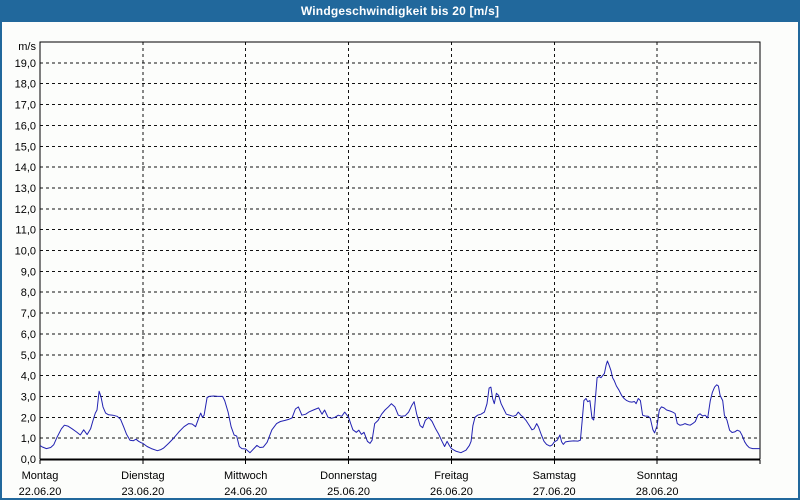 This screenshot has width=800, height=500. I want to click on day-date-label: 25.06.20, so click(348, 492).